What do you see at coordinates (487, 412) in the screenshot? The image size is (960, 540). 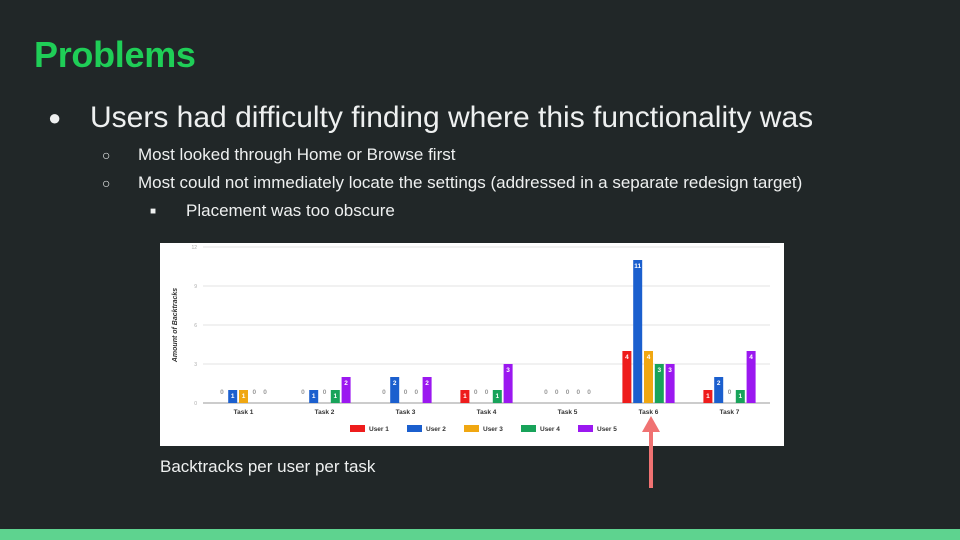 I see `x-tick-label: Task 4` at bounding box center [487, 412].